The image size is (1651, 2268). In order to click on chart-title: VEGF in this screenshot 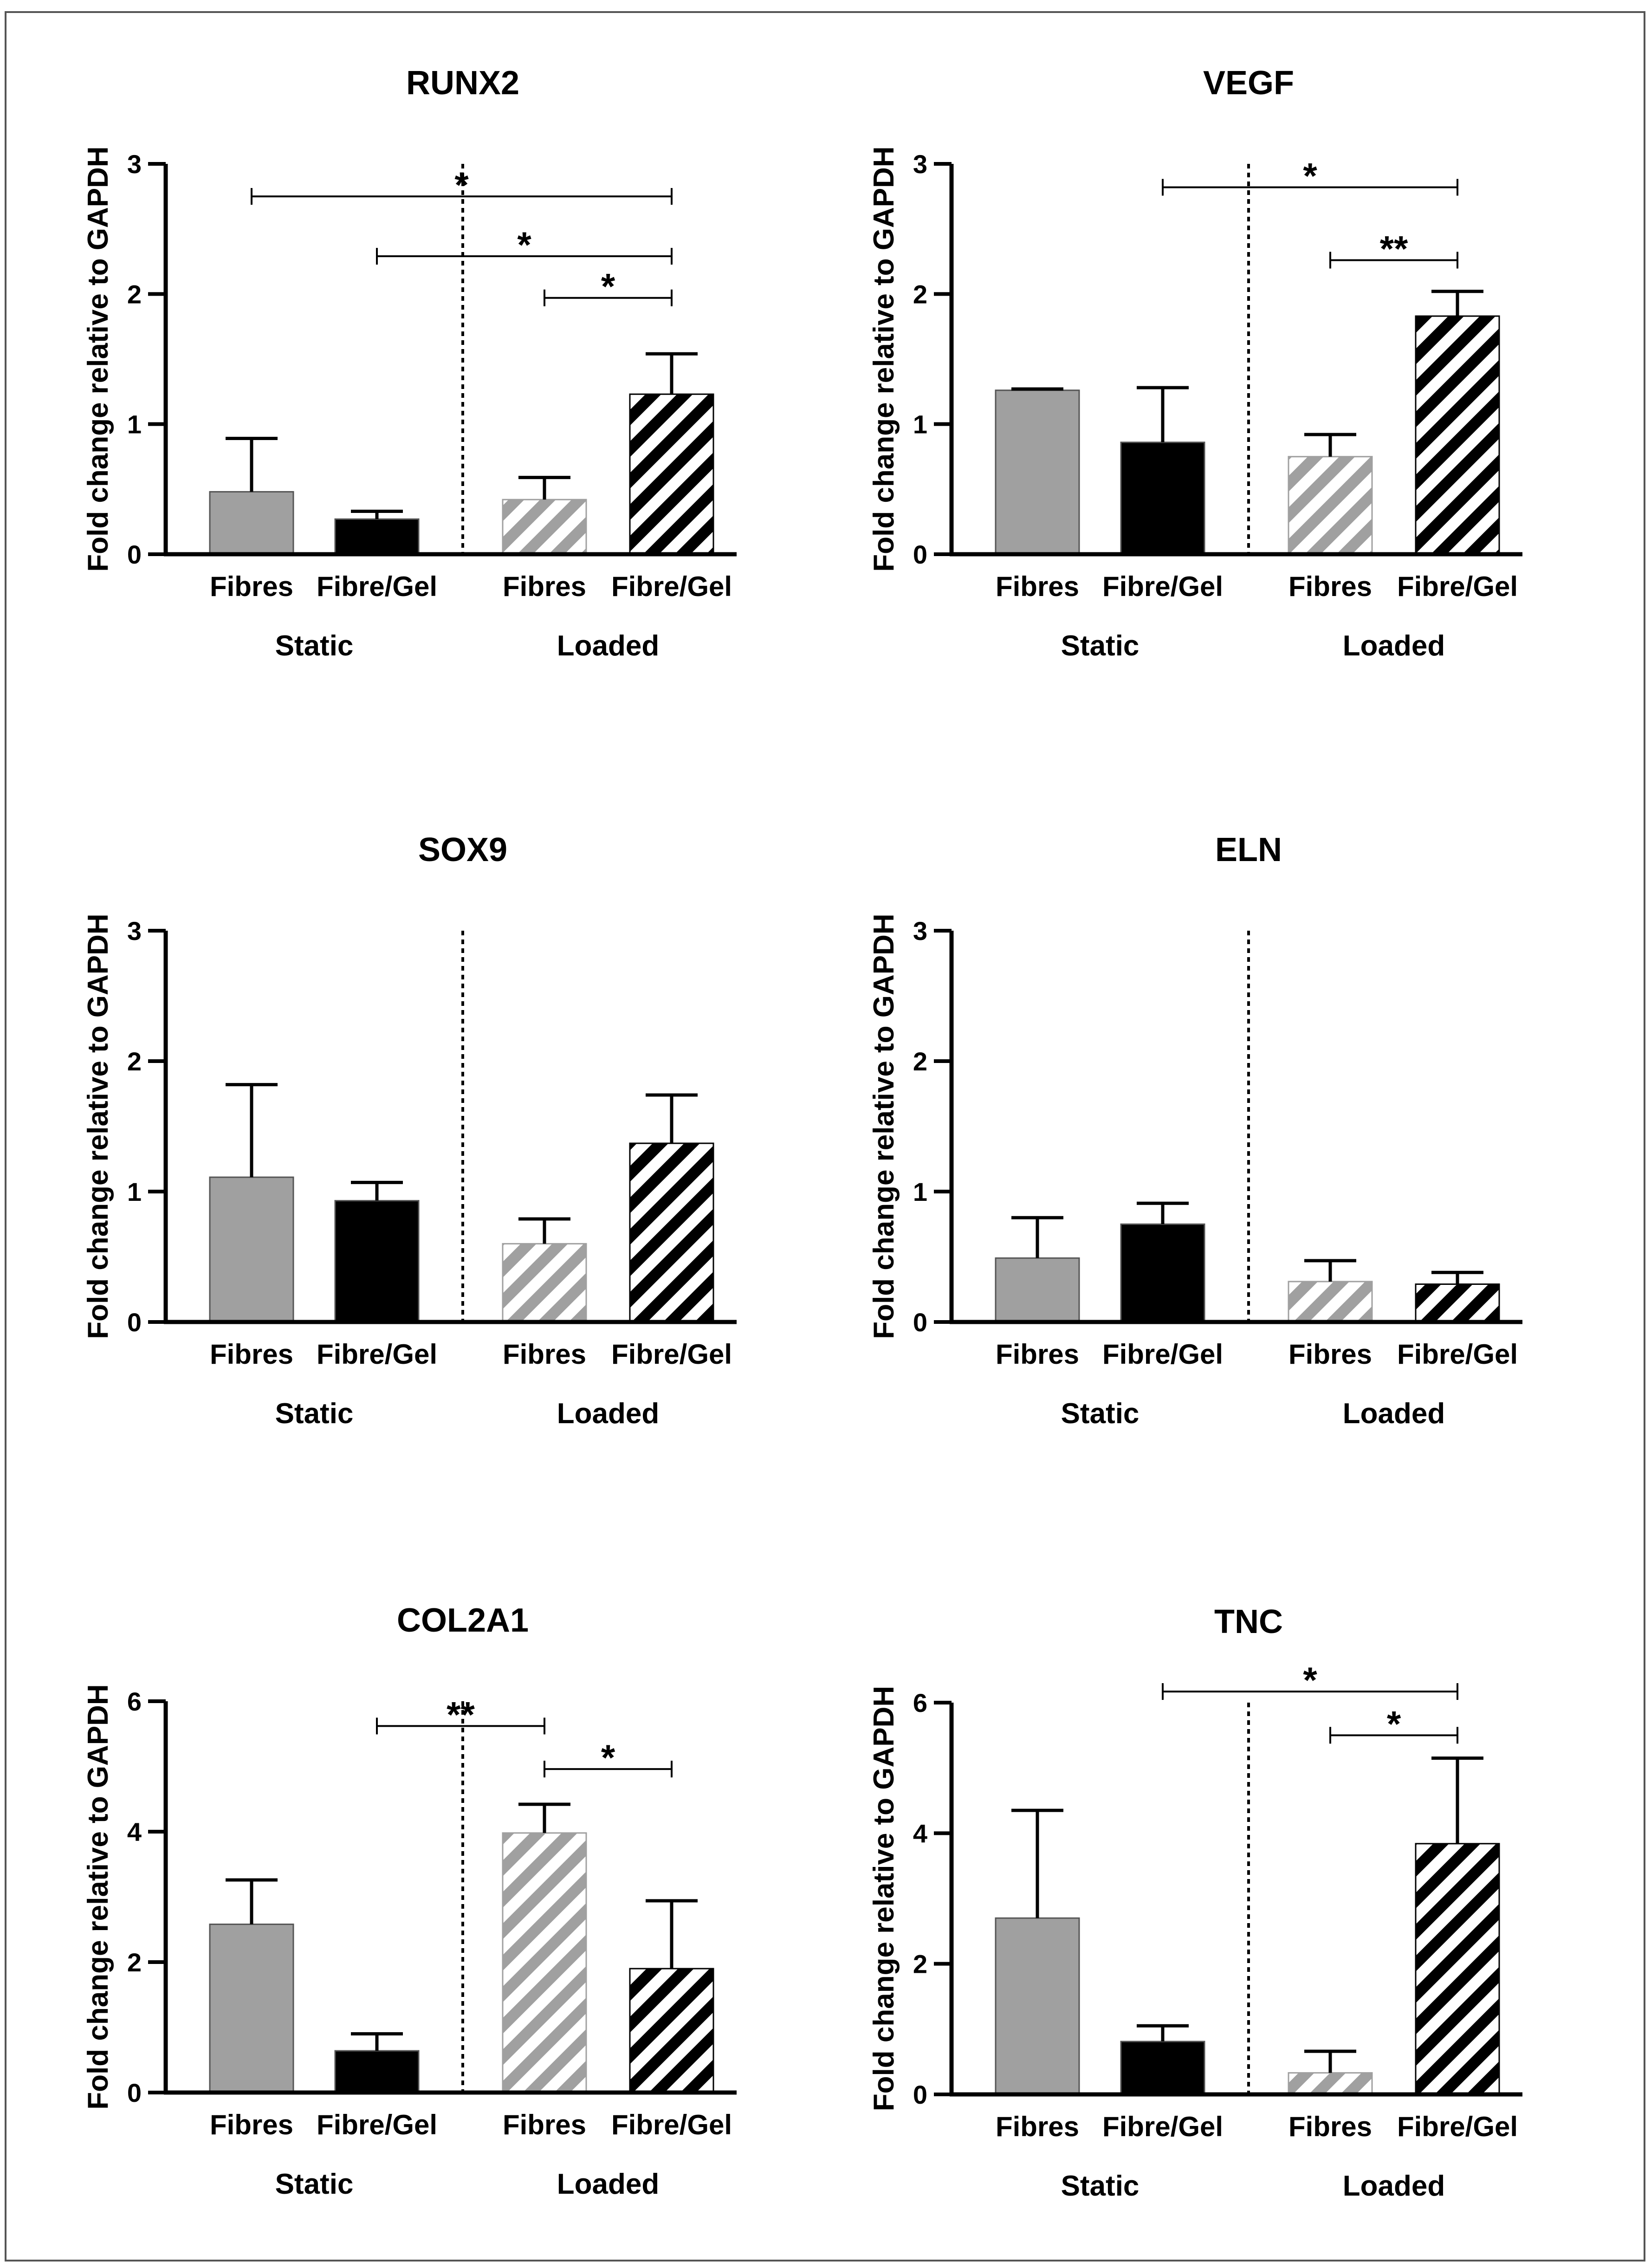, I will do `click(1248, 83)`.